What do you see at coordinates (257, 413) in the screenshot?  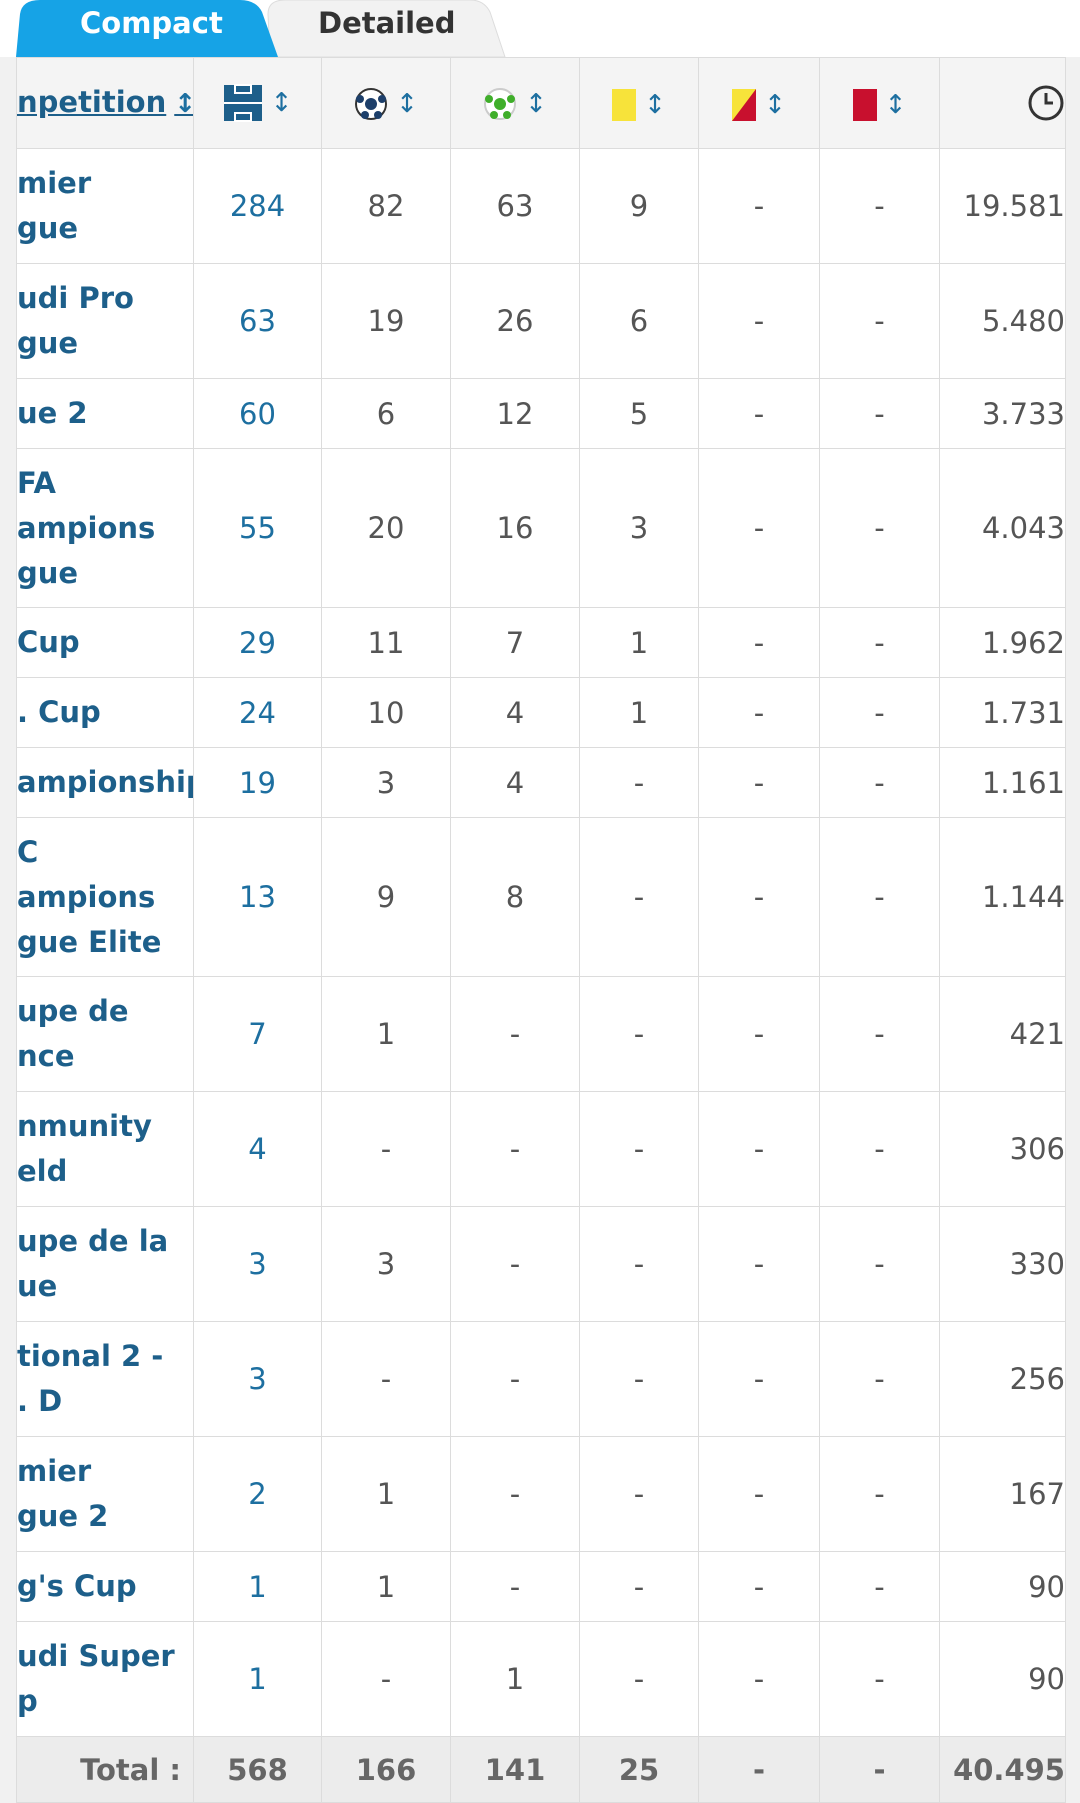 I see `appearances: 60` at bounding box center [257, 413].